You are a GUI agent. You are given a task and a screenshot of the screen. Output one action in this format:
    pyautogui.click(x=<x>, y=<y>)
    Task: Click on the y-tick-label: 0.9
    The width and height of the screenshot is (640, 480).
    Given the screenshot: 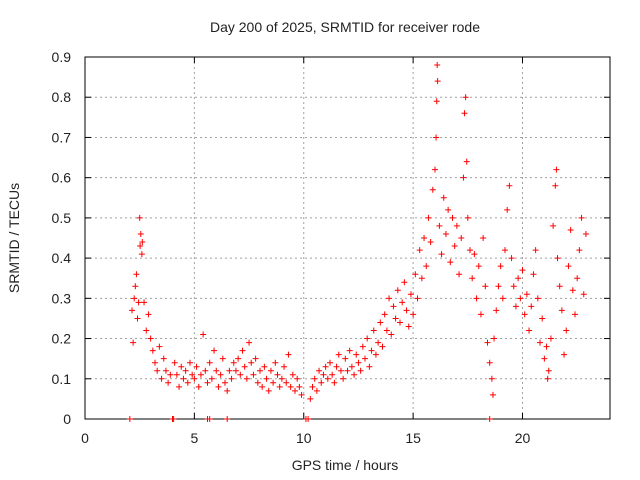 What is the action you would take?
    pyautogui.click(x=62, y=57)
    